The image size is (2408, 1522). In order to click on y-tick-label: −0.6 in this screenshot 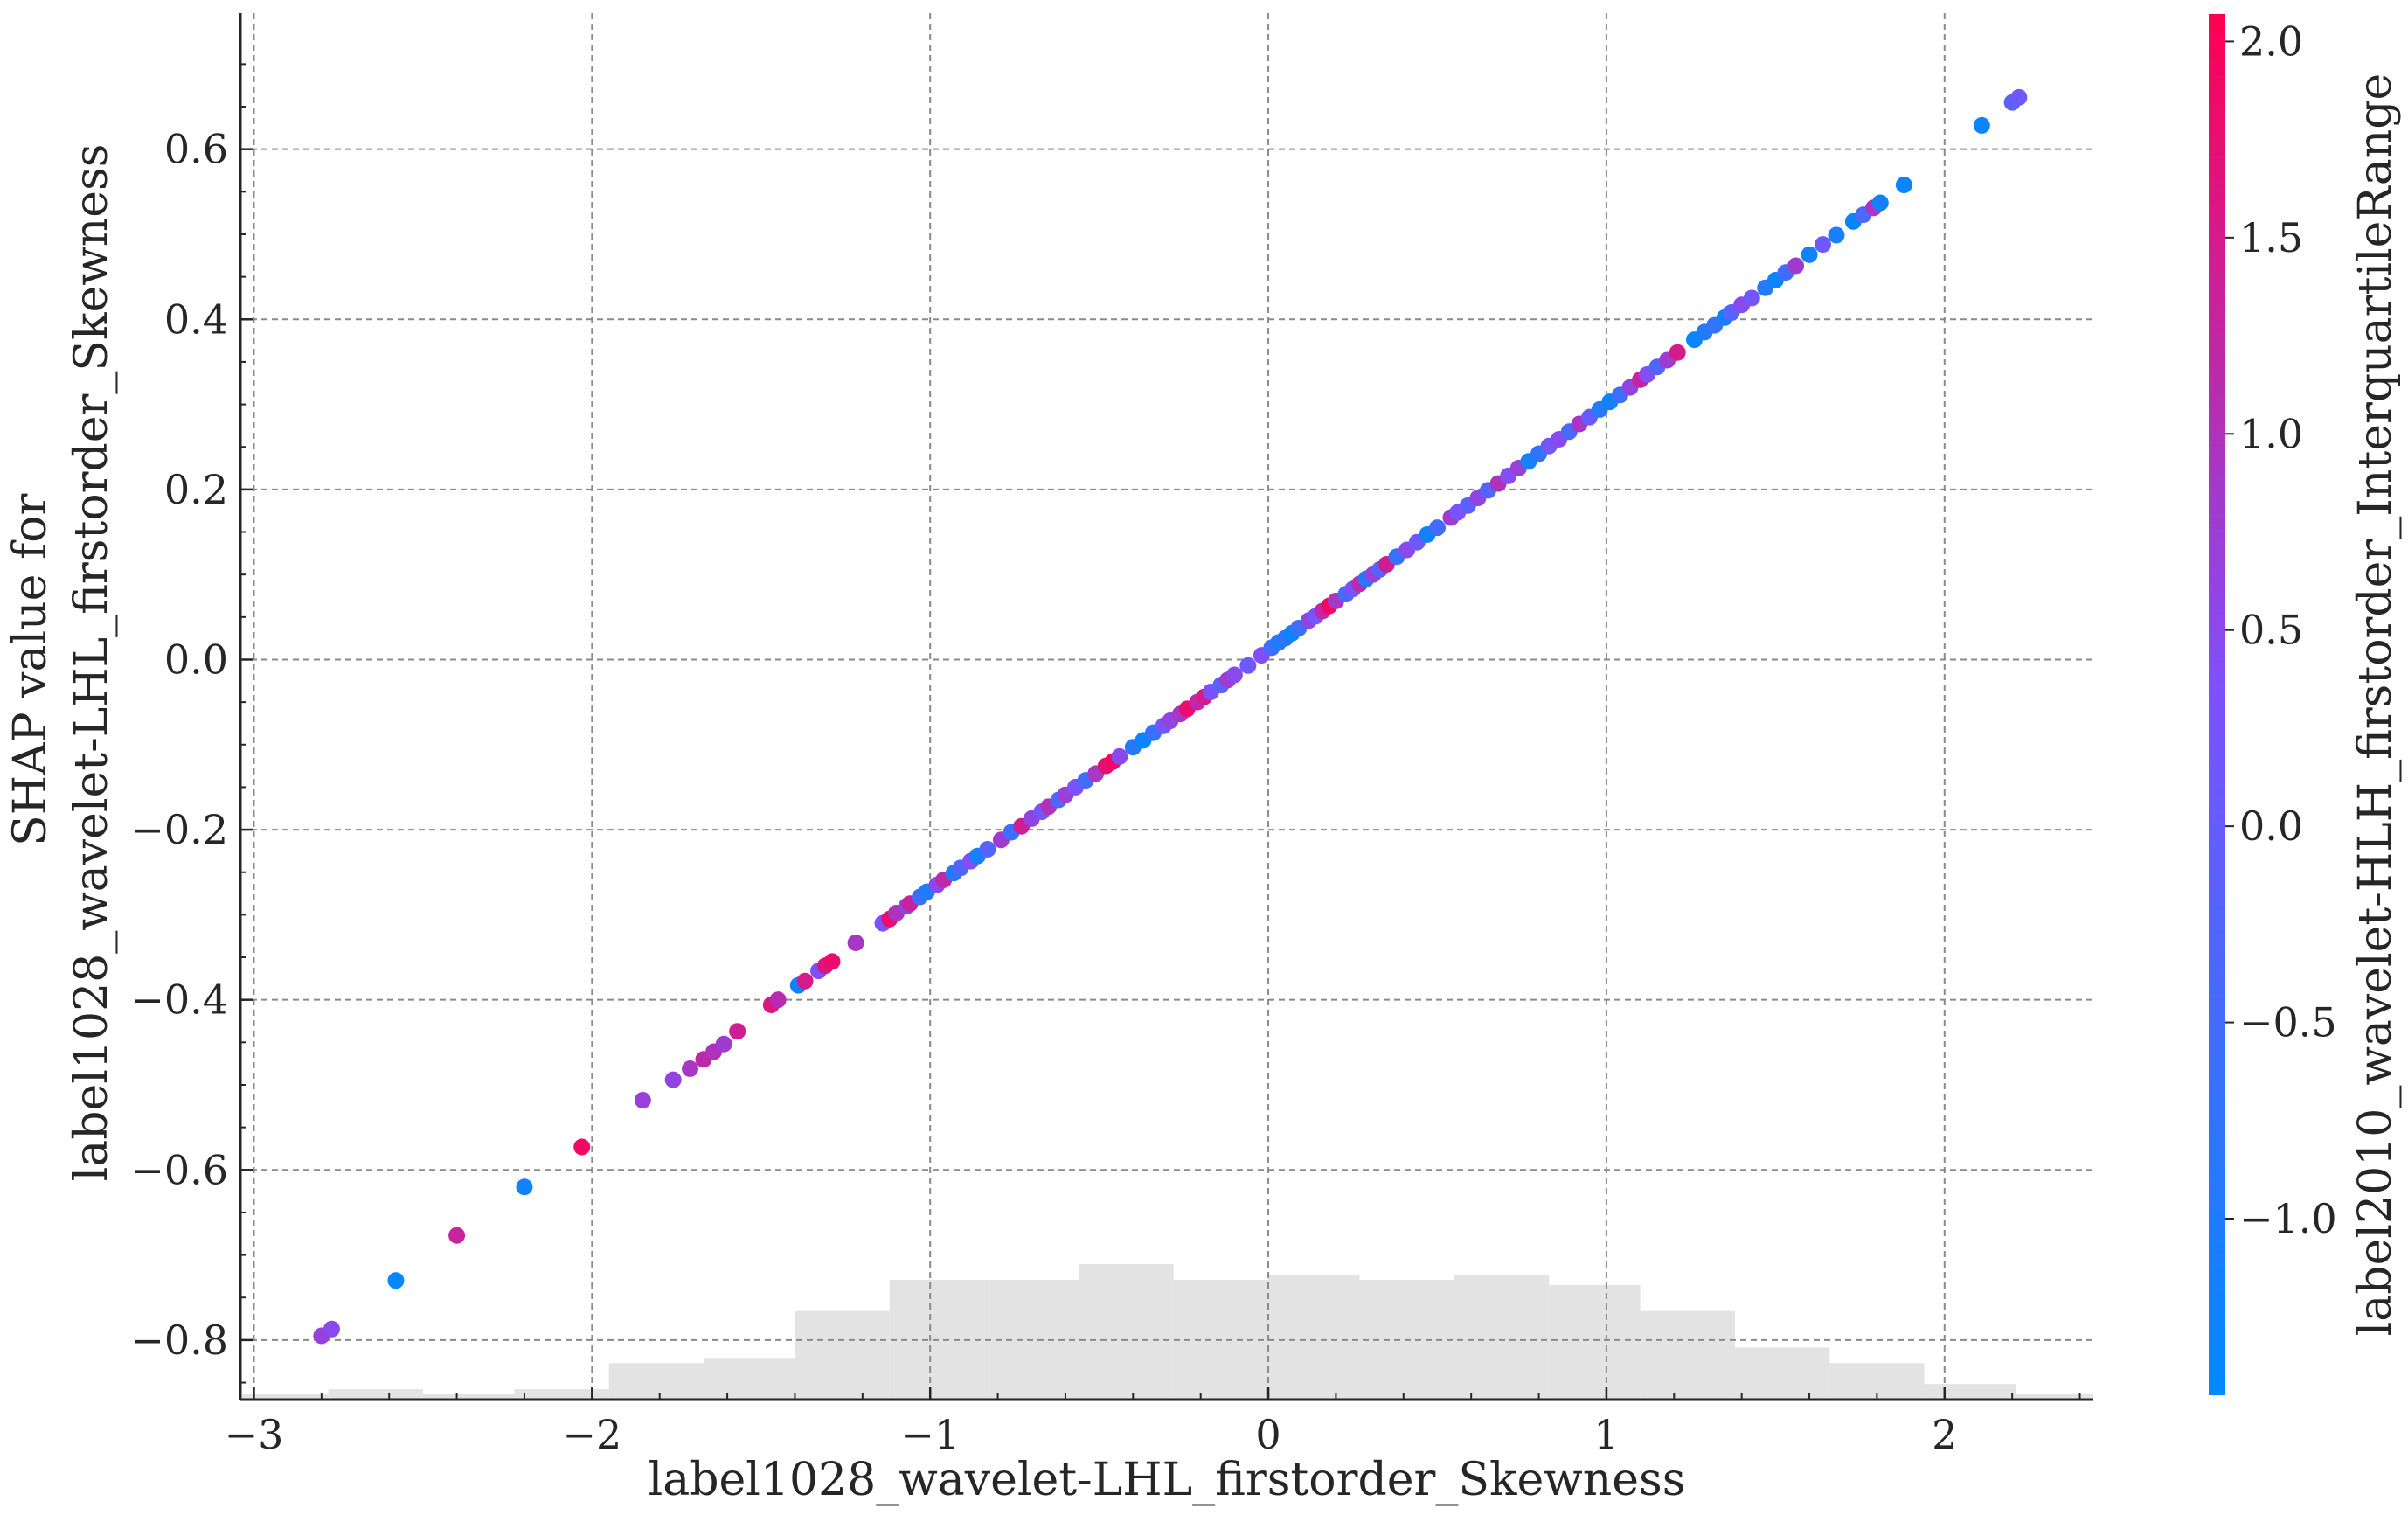, I will do `click(179, 1169)`.